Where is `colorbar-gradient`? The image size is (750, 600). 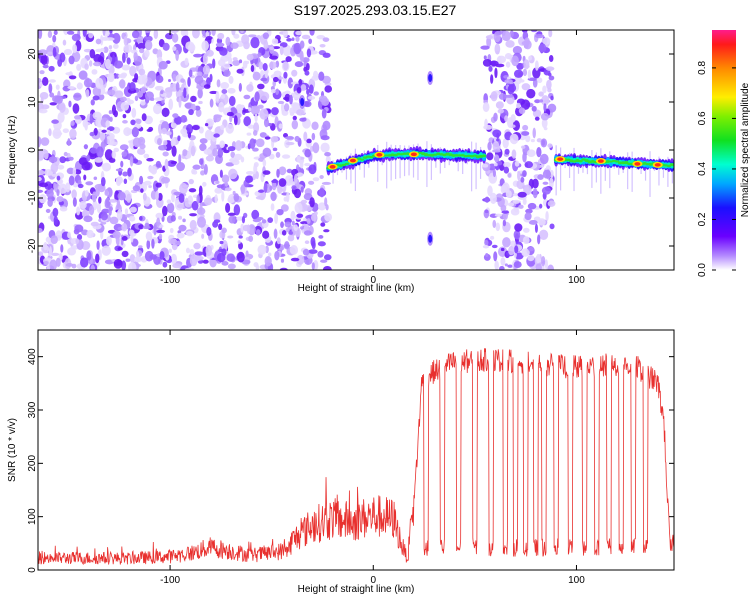
colorbar-gradient is located at coordinates (724, 150).